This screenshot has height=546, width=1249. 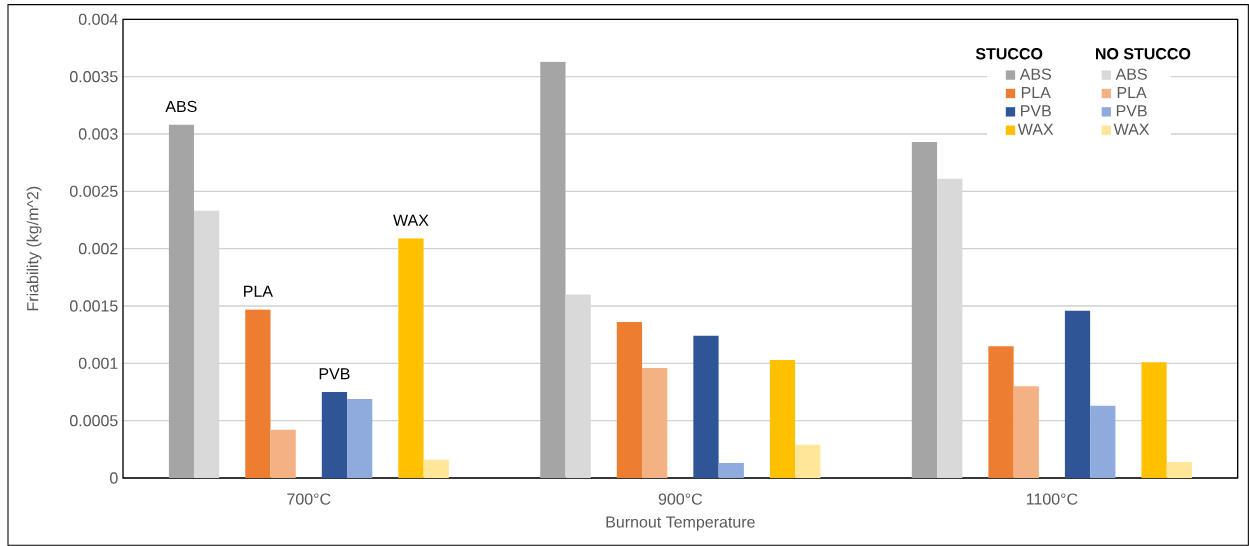 I want to click on y-tick-label: 0.0025, so click(x=93, y=191).